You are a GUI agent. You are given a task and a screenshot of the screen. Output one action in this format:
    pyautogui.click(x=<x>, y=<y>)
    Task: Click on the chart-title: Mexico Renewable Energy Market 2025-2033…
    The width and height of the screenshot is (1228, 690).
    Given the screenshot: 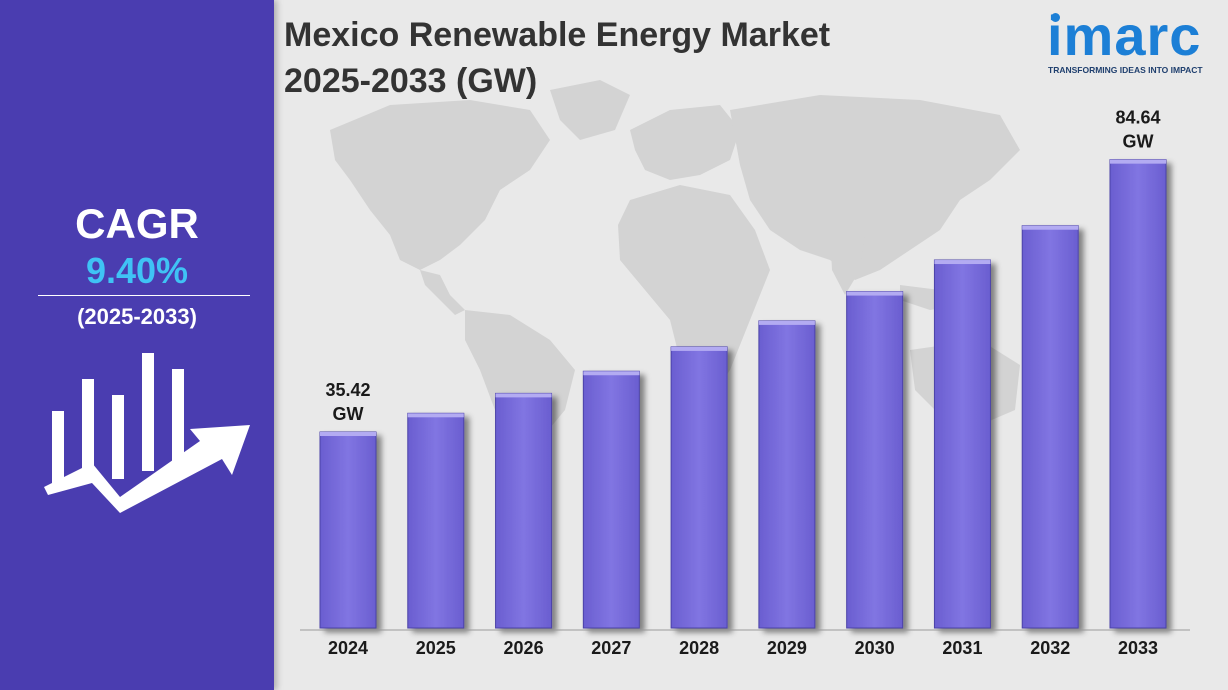 What is the action you would take?
    pyautogui.click(x=604, y=58)
    